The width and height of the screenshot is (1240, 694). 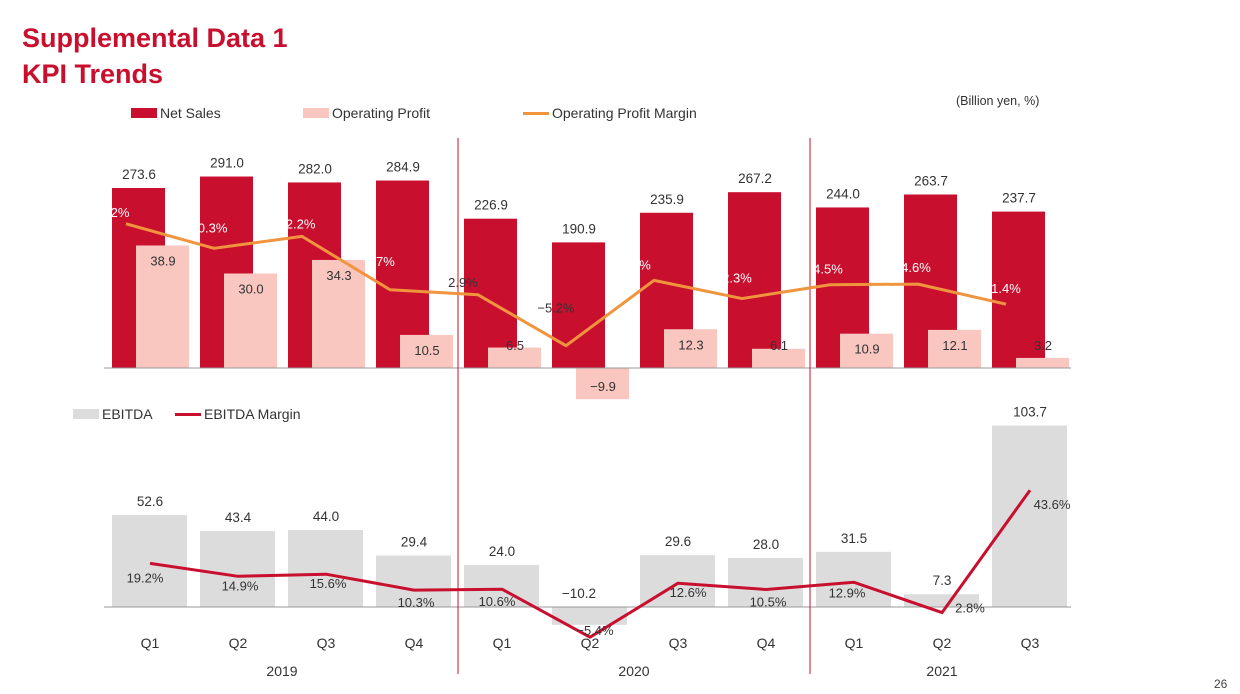 I want to click on operating-profit-label: 38.9, so click(x=162, y=260).